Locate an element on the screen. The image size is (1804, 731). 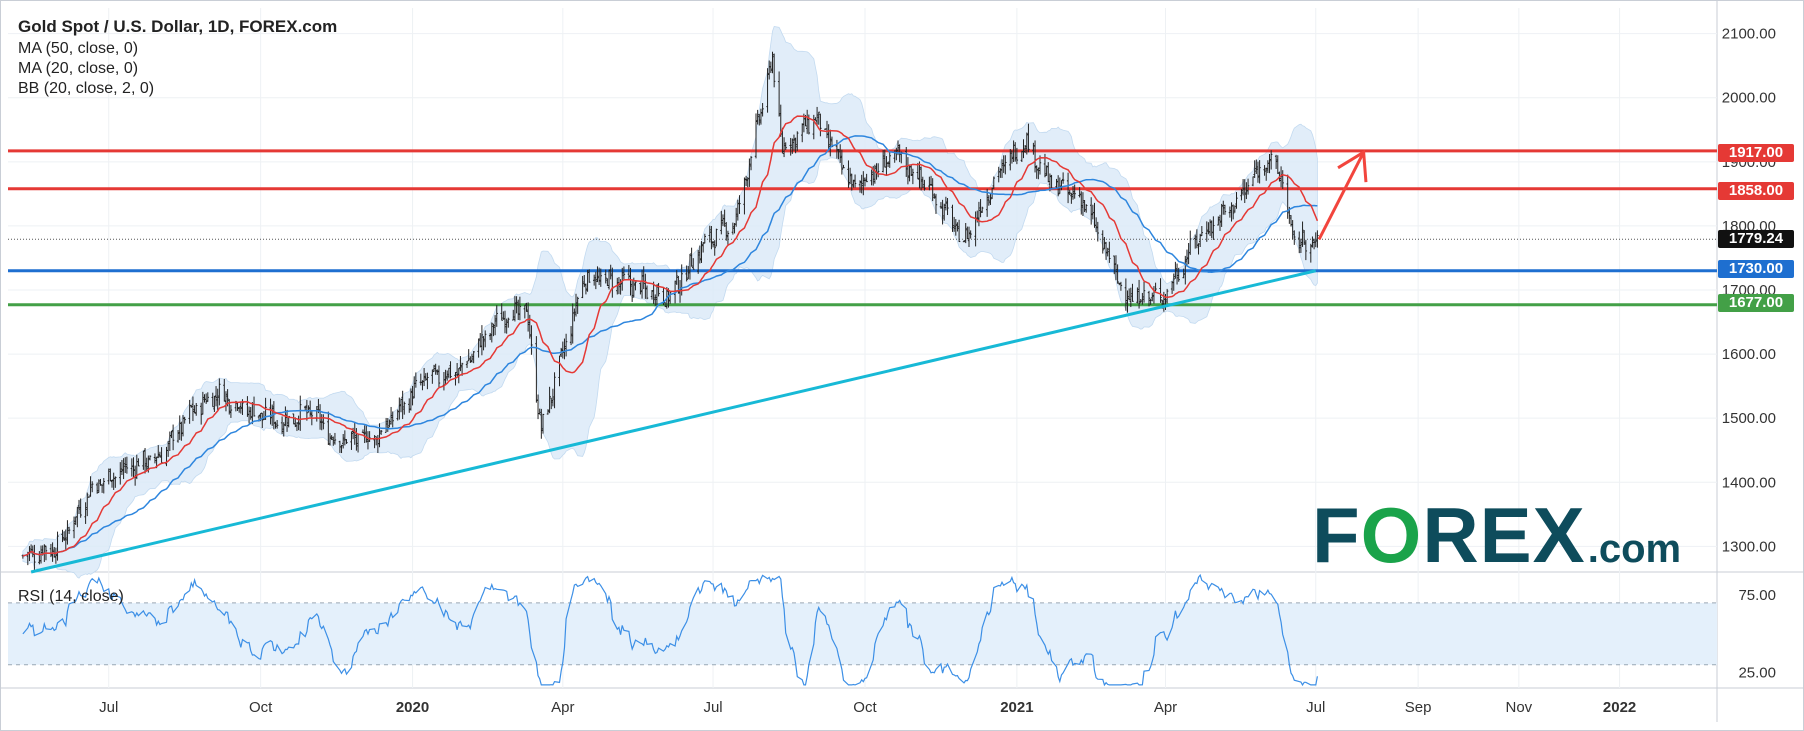
time-tick-label-8: Jul is located at coordinates (1315, 707).